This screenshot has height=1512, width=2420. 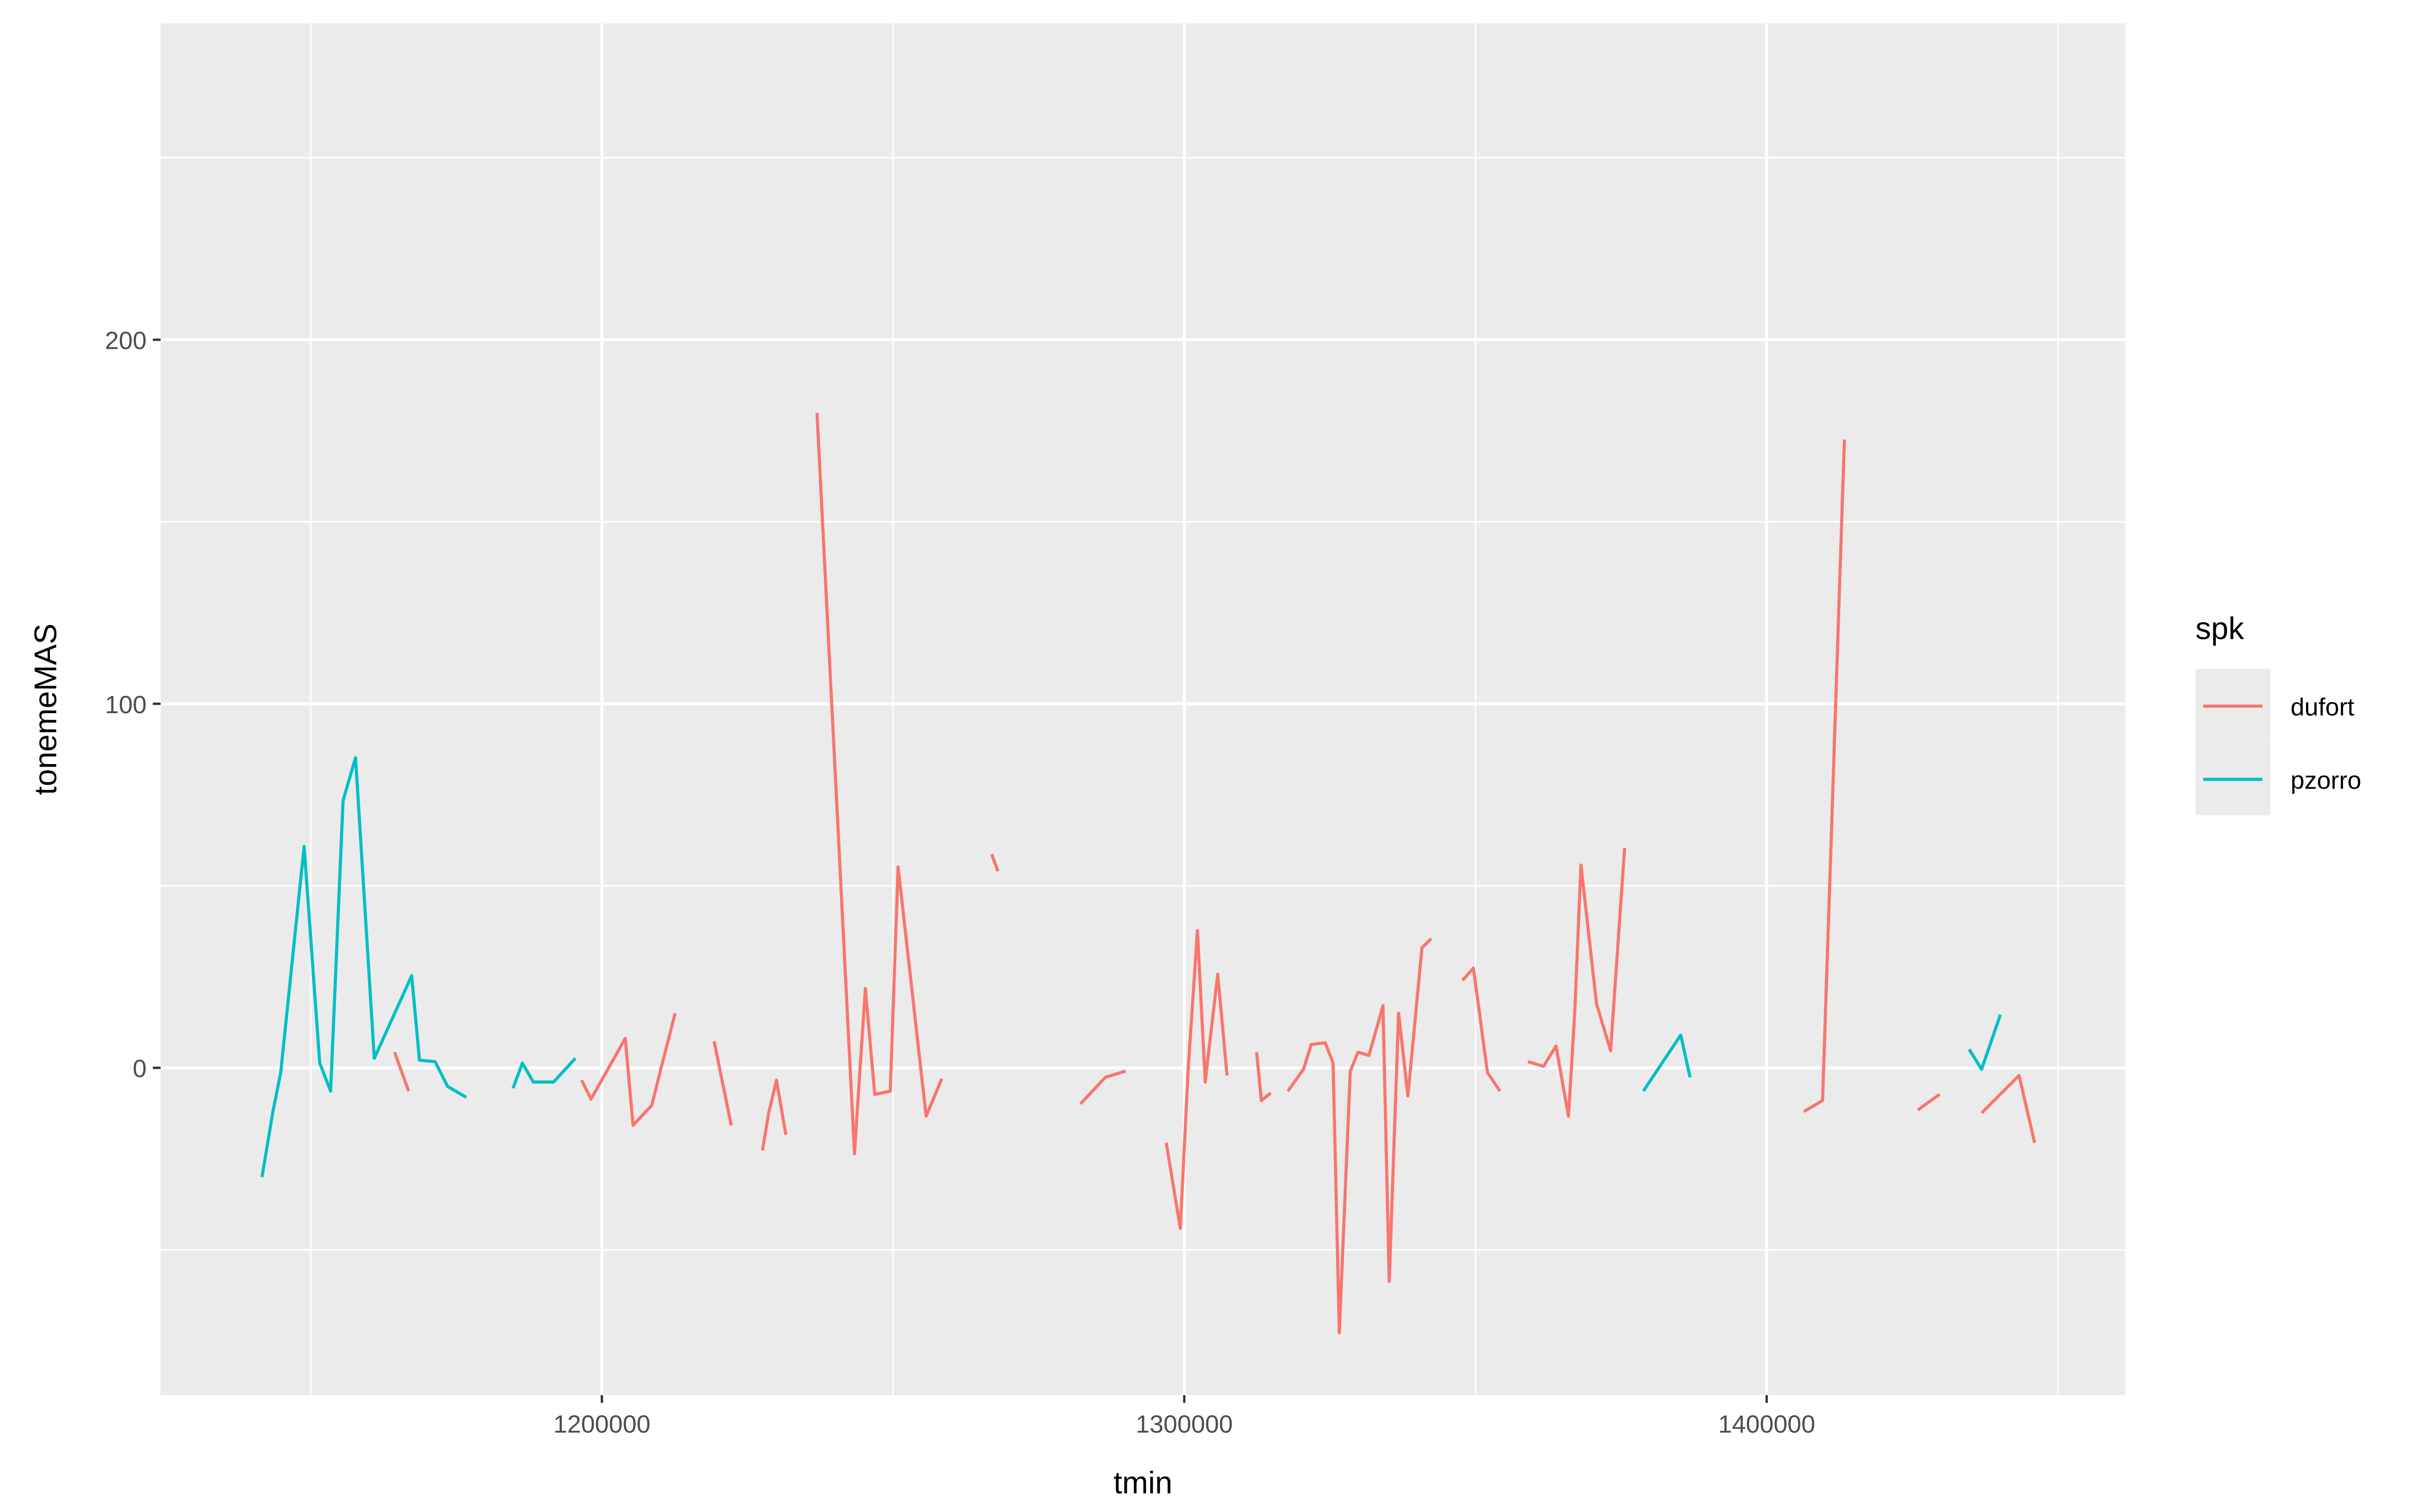 I want to click on y-tick-label: 200, so click(x=126, y=341).